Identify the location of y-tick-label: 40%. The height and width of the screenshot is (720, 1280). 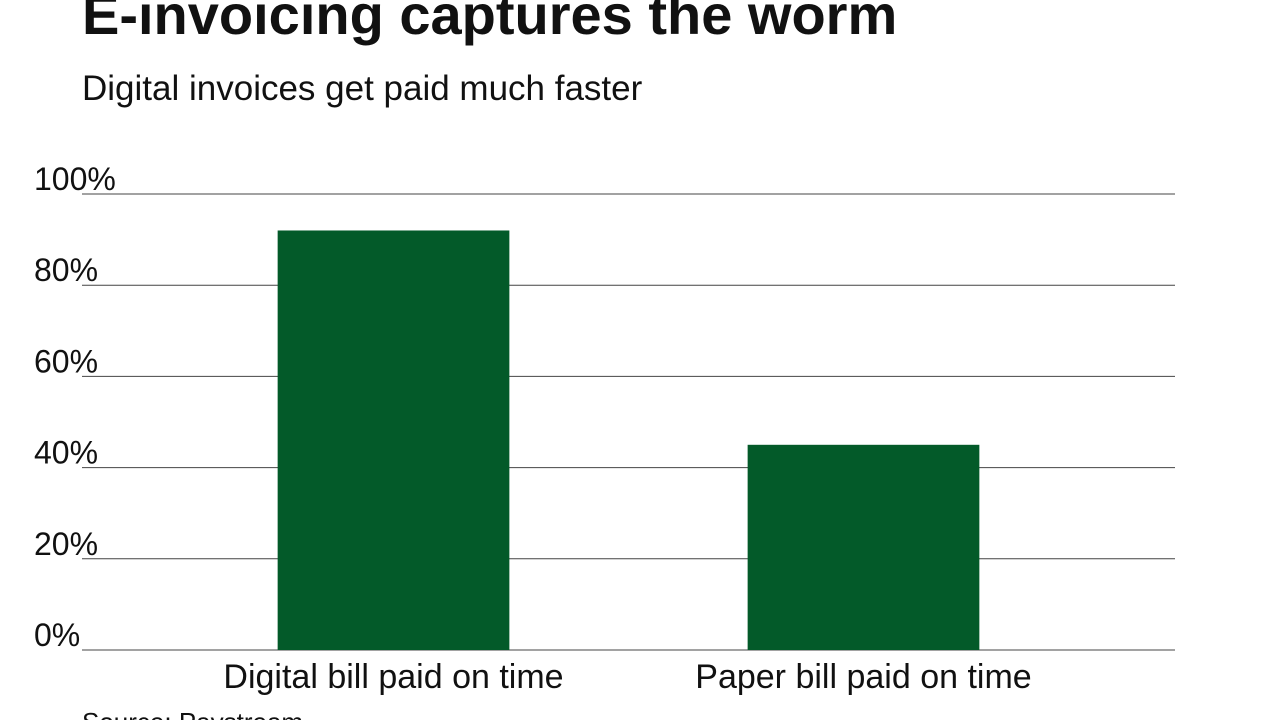
(66, 453).